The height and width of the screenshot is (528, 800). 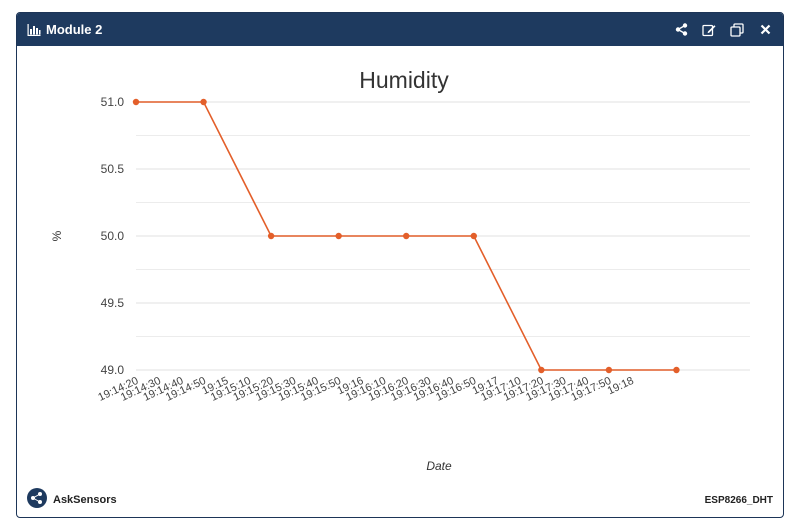 I want to click on asksensors-logo-icon, so click(x=37, y=500).